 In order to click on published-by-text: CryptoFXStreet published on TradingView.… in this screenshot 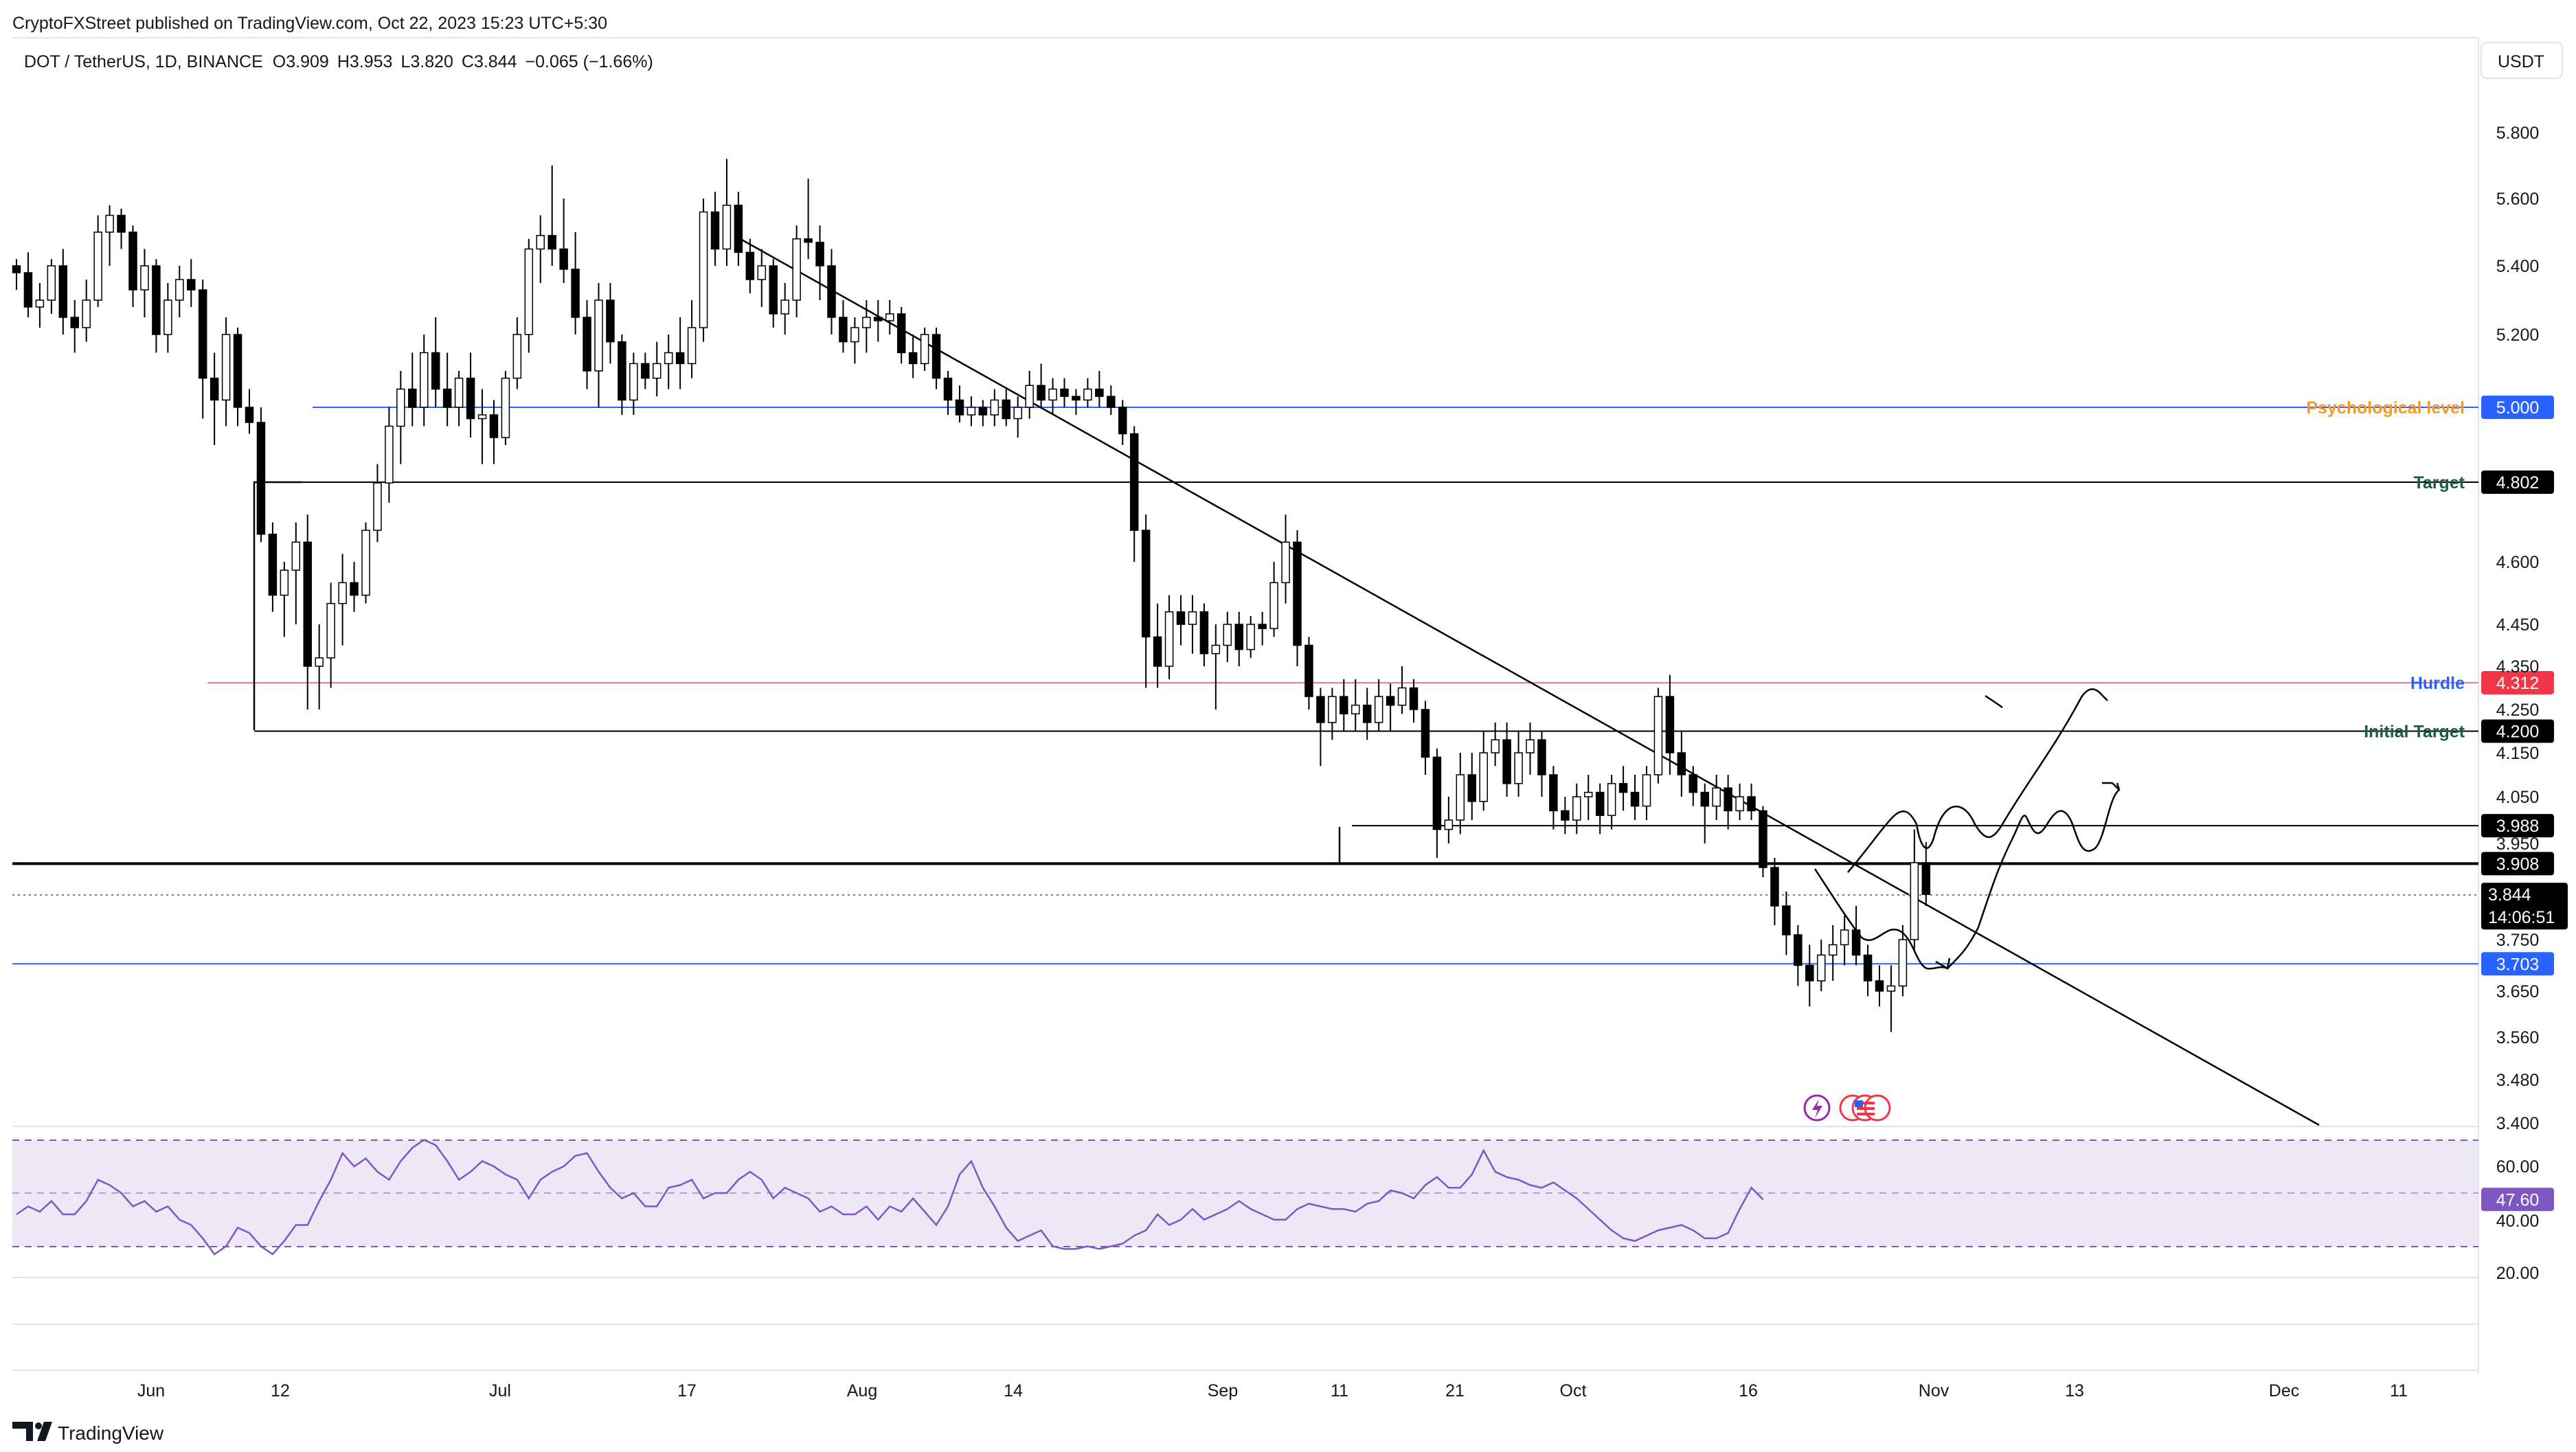, I will do `click(309, 24)`.